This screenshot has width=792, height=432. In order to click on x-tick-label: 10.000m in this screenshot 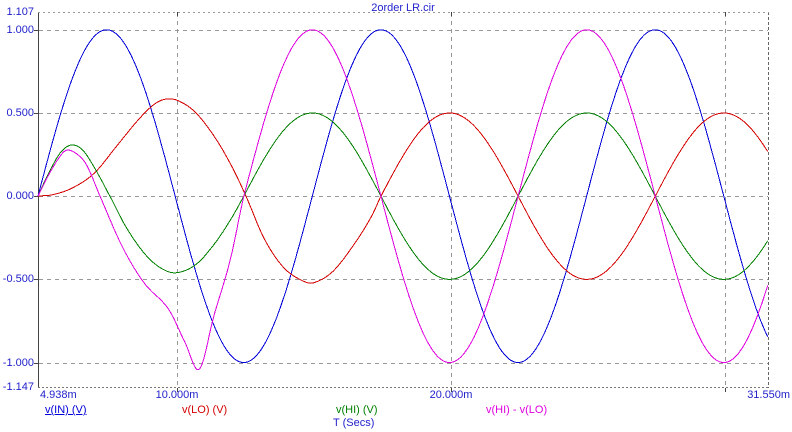, I will do `click(177, 395)`.